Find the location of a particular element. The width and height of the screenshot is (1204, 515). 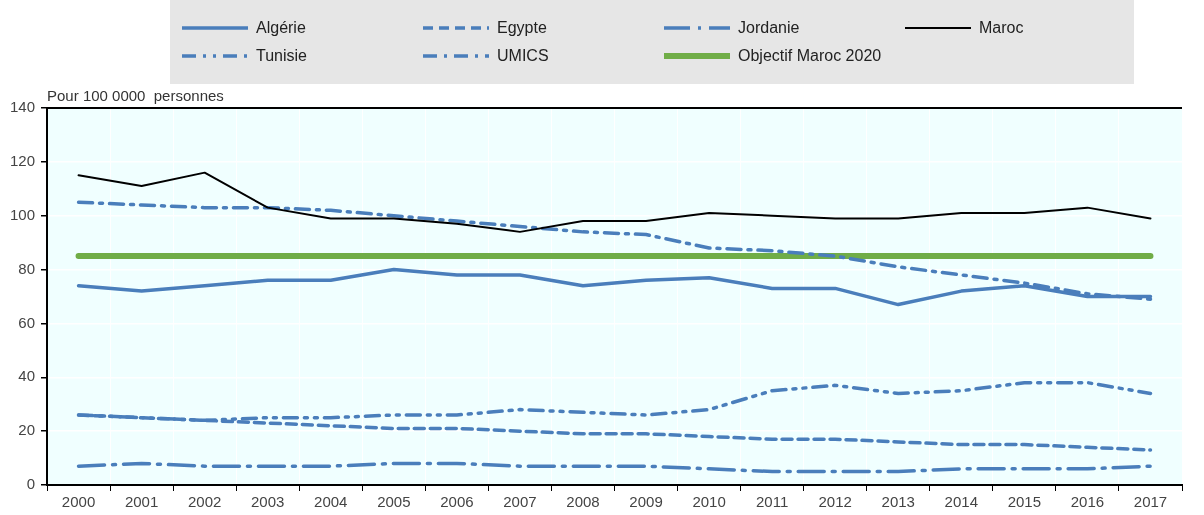

x-tick-label: 2014 is located at coordinates (961, 502).